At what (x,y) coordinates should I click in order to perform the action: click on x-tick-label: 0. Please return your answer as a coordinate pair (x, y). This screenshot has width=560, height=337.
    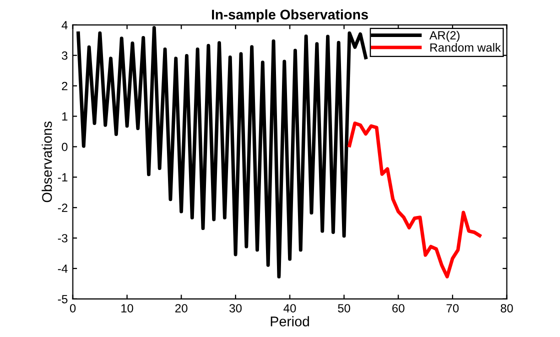
    Looking at the image, I should click on (73, 308).